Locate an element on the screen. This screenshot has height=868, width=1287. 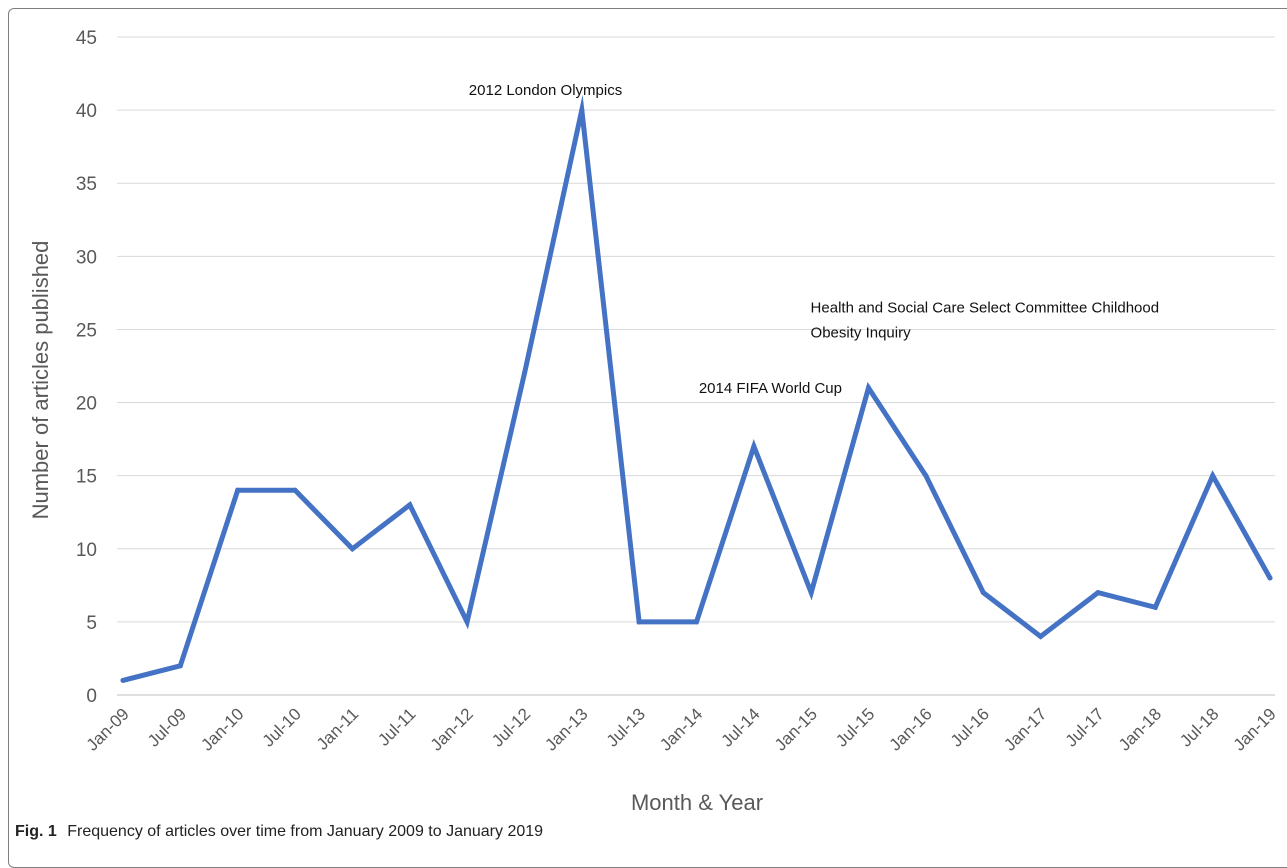
x-tick-label: Jan-10 is located at coordinates (222, 729).